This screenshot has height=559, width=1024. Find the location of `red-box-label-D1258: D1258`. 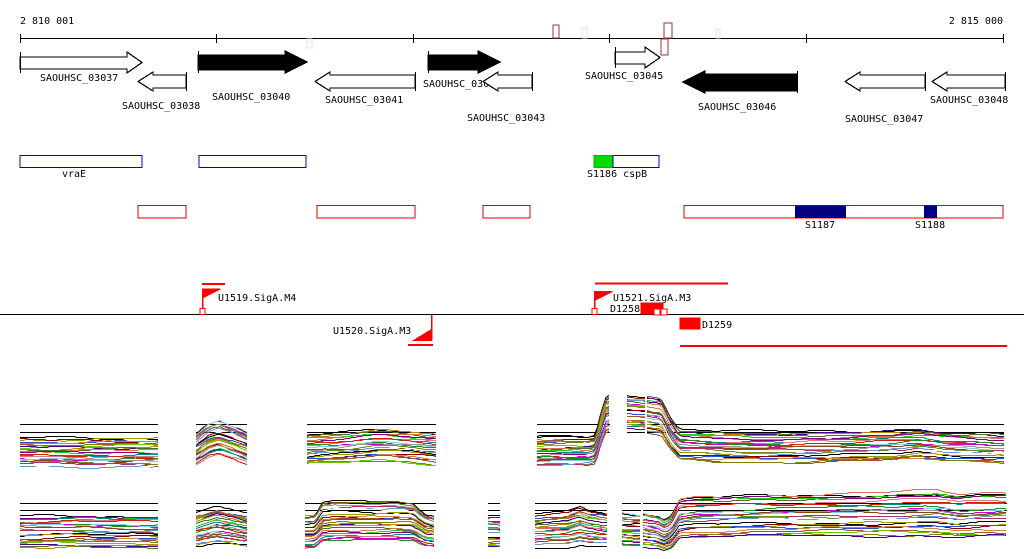

red-box-label-D1258: D1258 is located at coordinates (625, 309).